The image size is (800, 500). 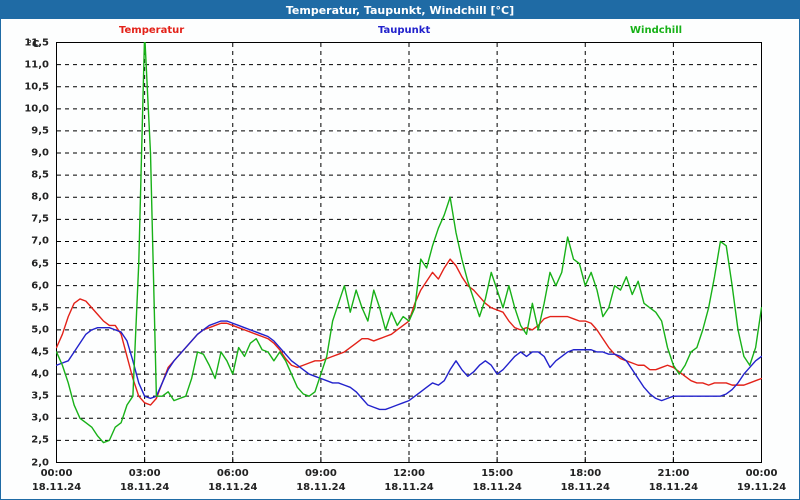 I want to click on x-axis-tick-label: 12:00 18.11.24, so click(x=409, y=480).